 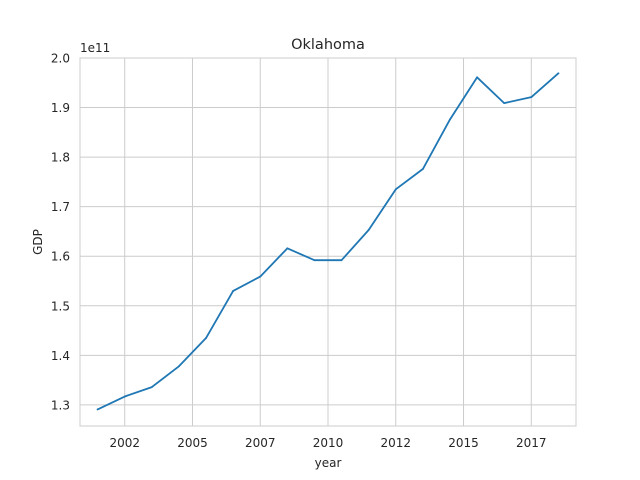 I want to click on y-tick-label: 1.5, so click(x=60, y=306).